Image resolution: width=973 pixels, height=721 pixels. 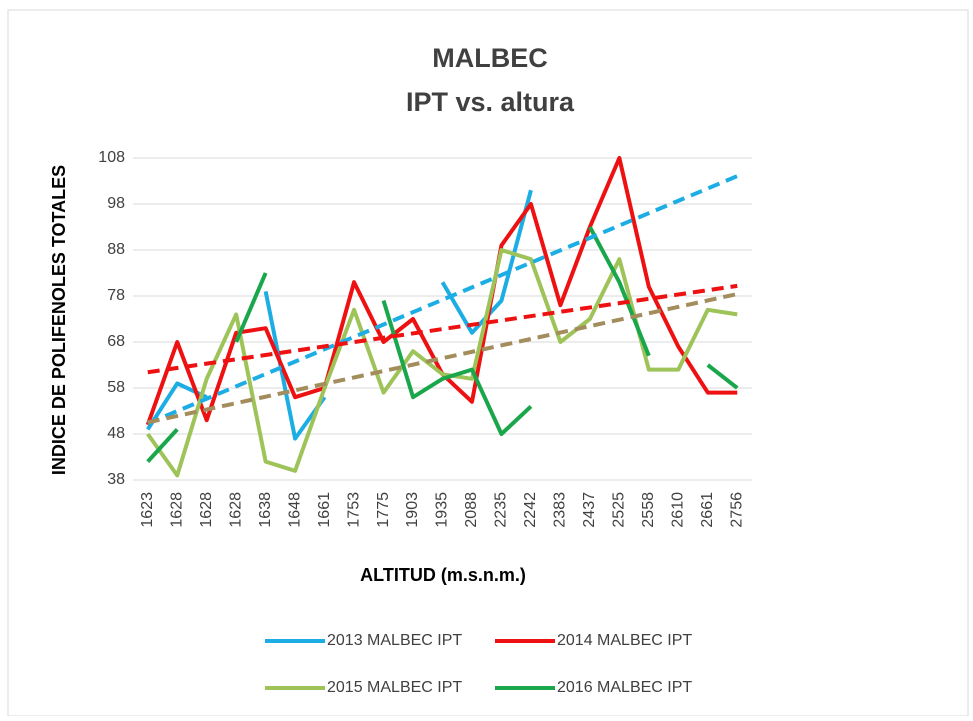 What do you see at coordinates (490, 102) in the screenshot?
I see `chart-subtitle: IPT vs. altura` at bounding box center [490, 102].